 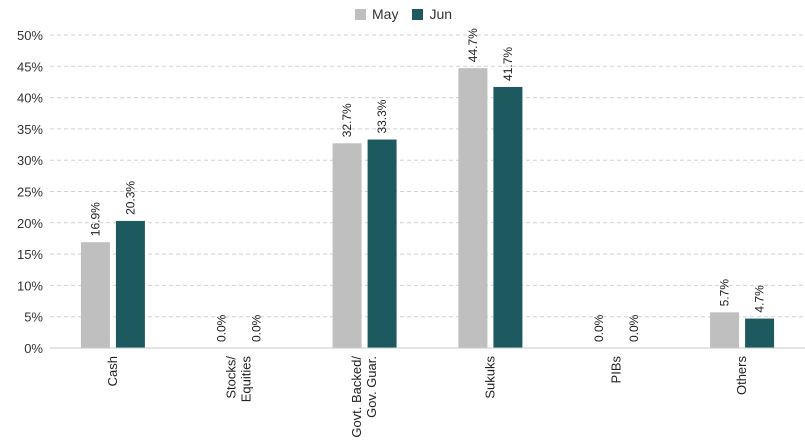 I want to click on legend: May Jun, so click(x=403, y=14).